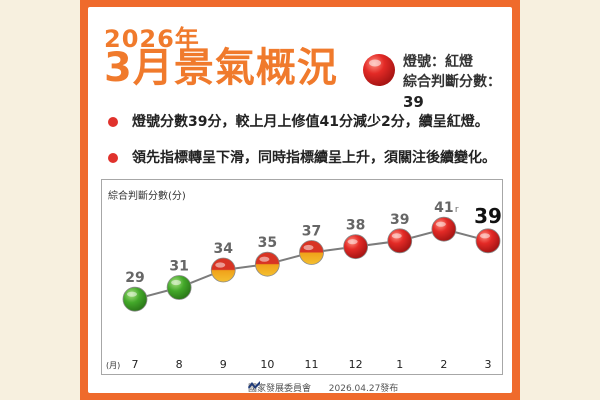 The width and height of the screenshot is (600, 400). What do you see at coordinates (312, 364) in the screenshot?
I see `x-tick-label: 11` at bounding box center [312, 364].